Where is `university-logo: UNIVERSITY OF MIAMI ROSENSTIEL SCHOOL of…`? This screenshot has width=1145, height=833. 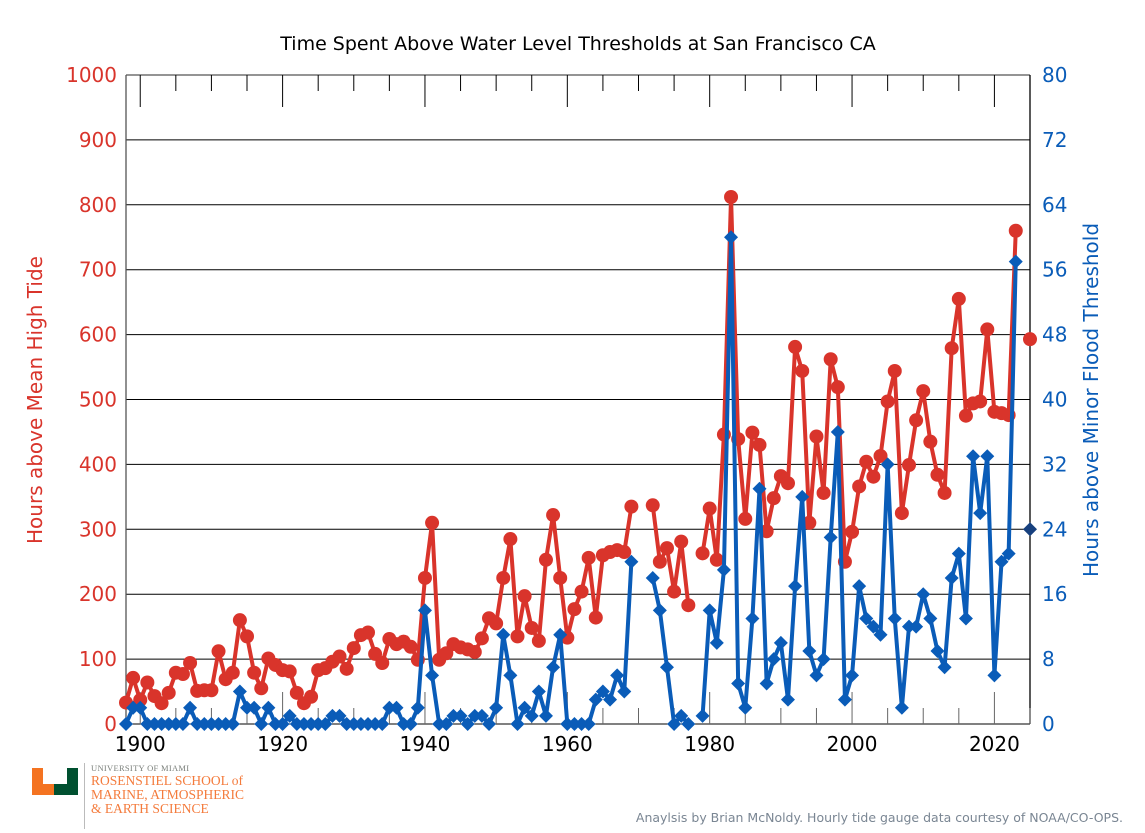 university-logo: UNIVERSITY OF MIAMI ROSENSTIEL SCHOOL of… is located at coordinates (157, 796).